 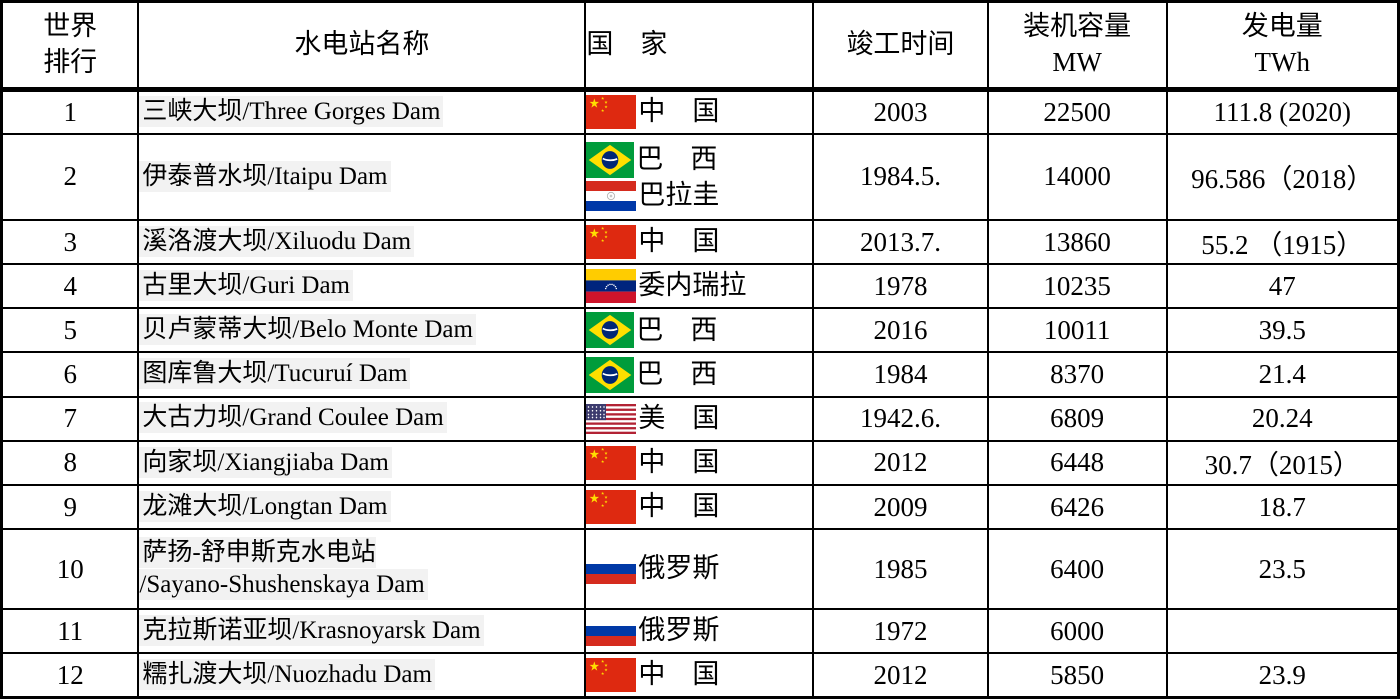 I want to click on generation-cell: 23.9, so click(x=1282, y=675).